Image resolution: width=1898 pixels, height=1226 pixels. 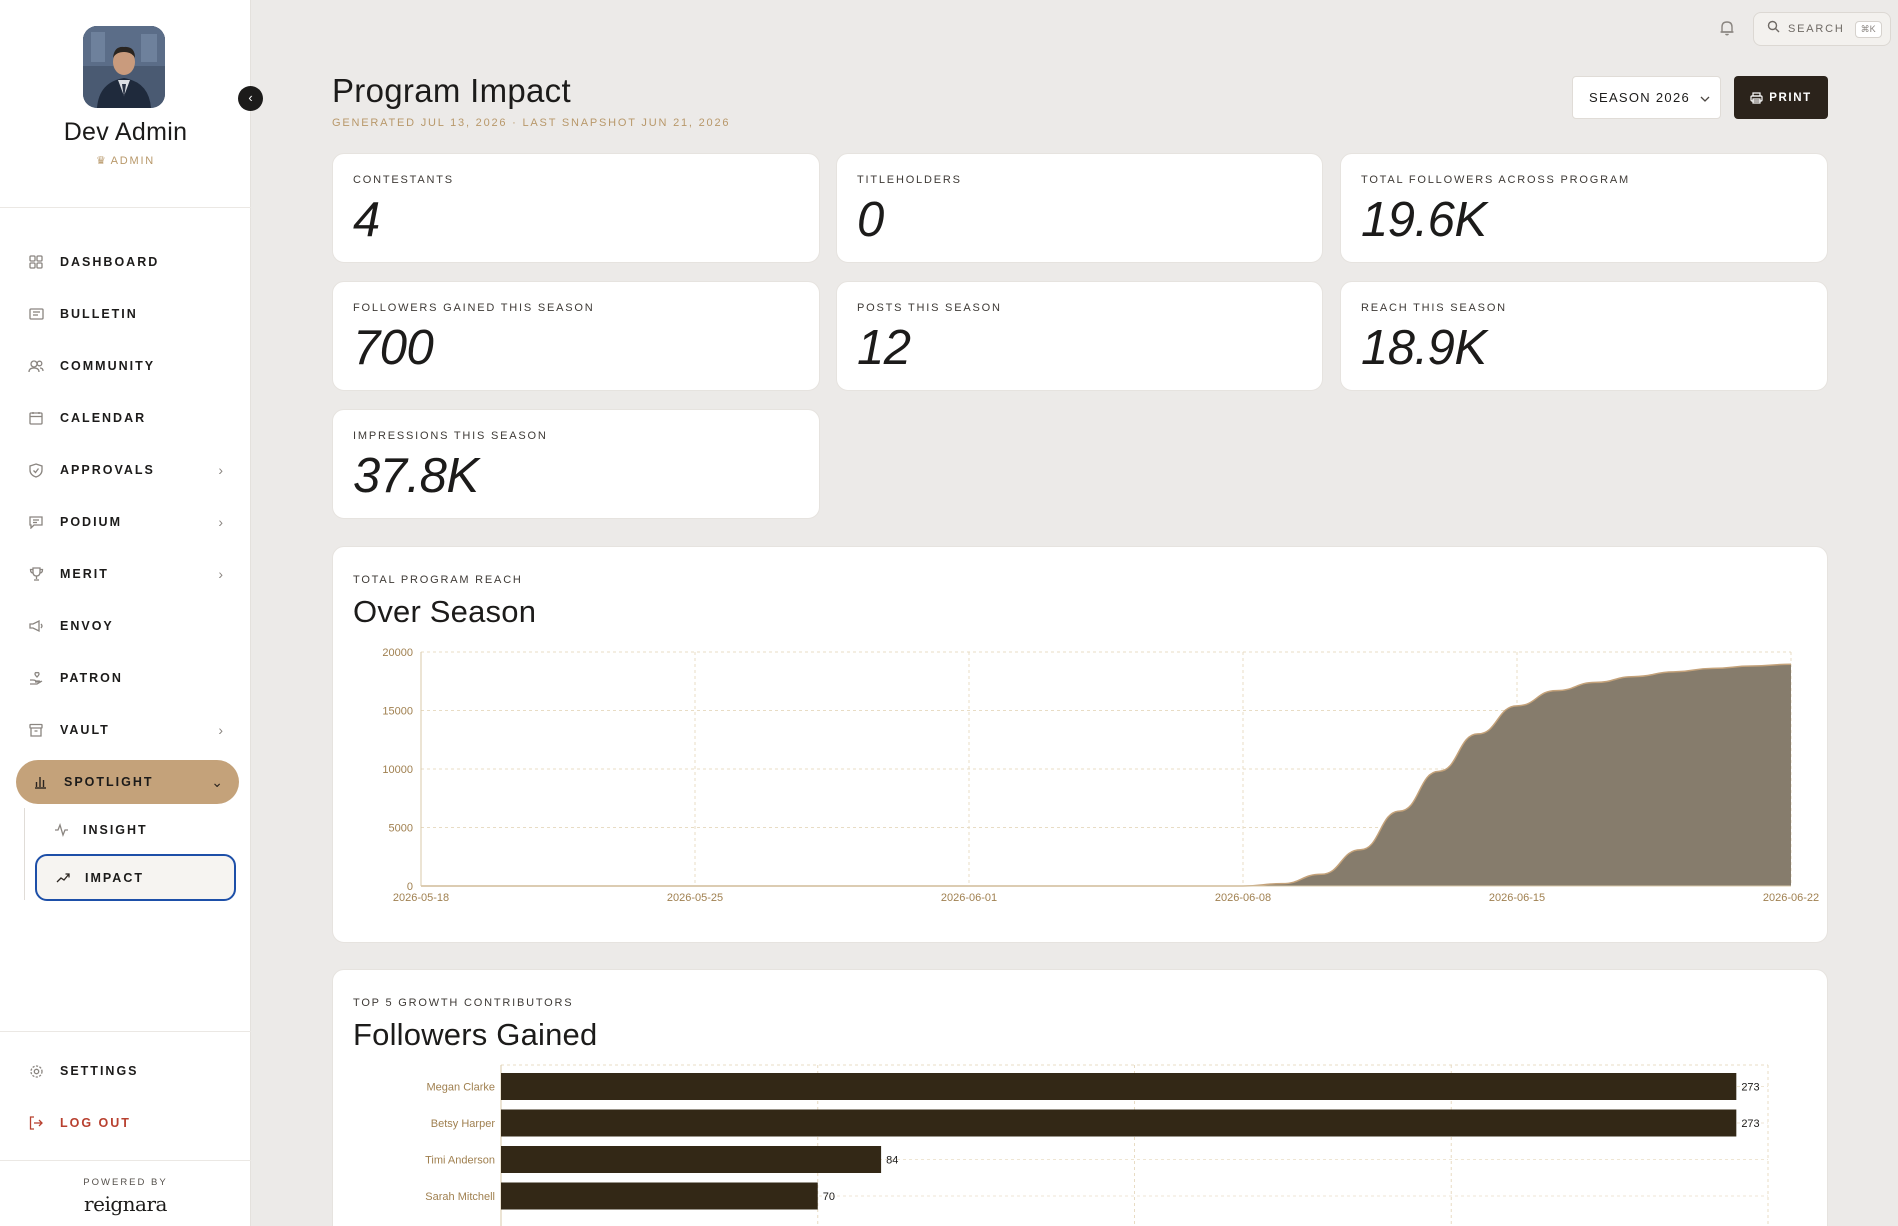 I want to click on stat-card-reach: REACH THIS SEASON 18.9K, so click(x=1584, y=336).